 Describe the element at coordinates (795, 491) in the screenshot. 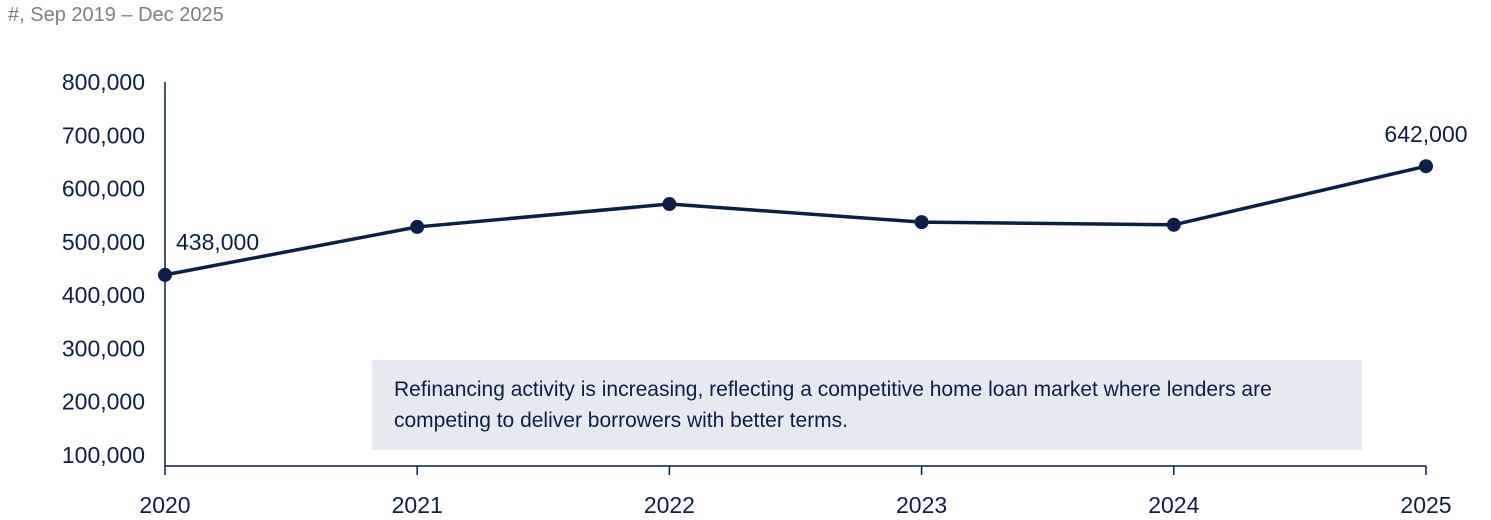

I see `x-axis: 2020 2021 2022 2023 2024 2025` at that location.